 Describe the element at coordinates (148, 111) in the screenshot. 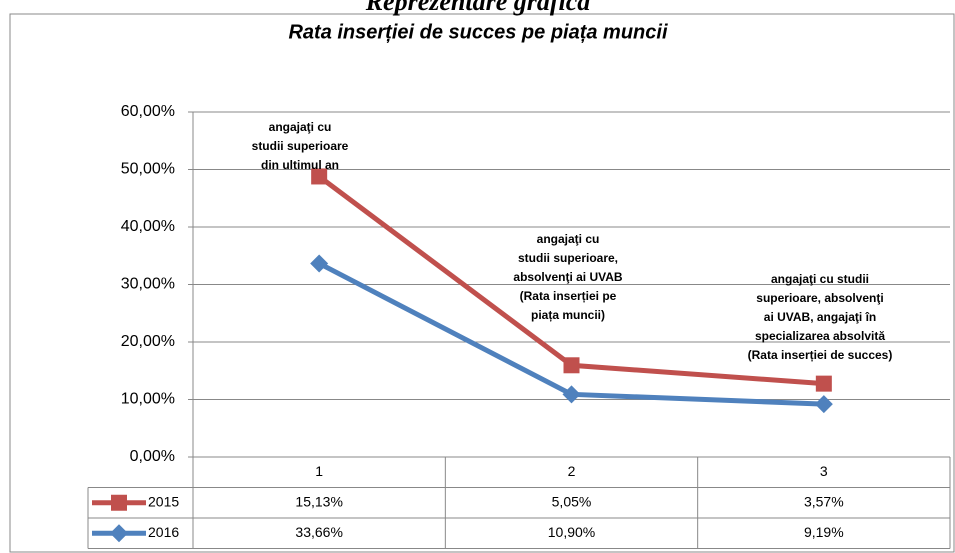

I see `y-tick-label: 60,00%` at that location.